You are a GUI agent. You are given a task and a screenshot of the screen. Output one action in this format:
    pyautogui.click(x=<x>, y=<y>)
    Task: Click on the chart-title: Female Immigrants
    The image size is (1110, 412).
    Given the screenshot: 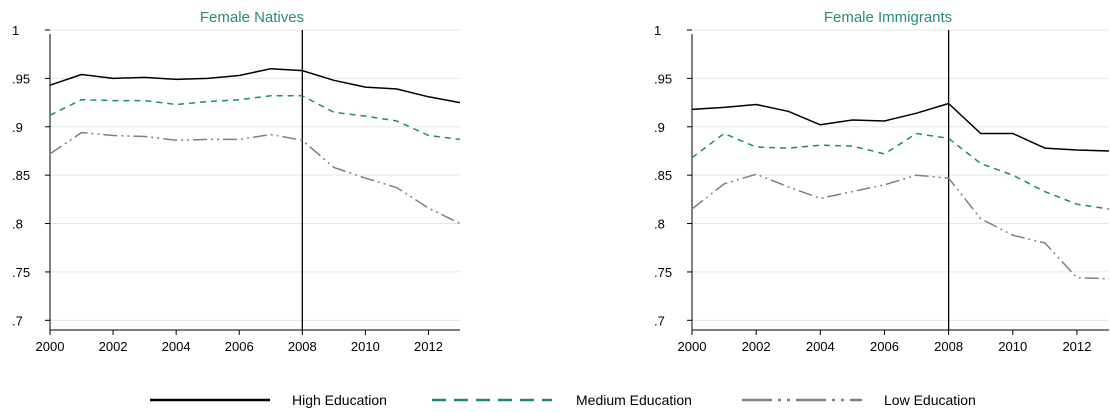 What is the action you would take?
    pyautogui.click(x=888, y=17)
    